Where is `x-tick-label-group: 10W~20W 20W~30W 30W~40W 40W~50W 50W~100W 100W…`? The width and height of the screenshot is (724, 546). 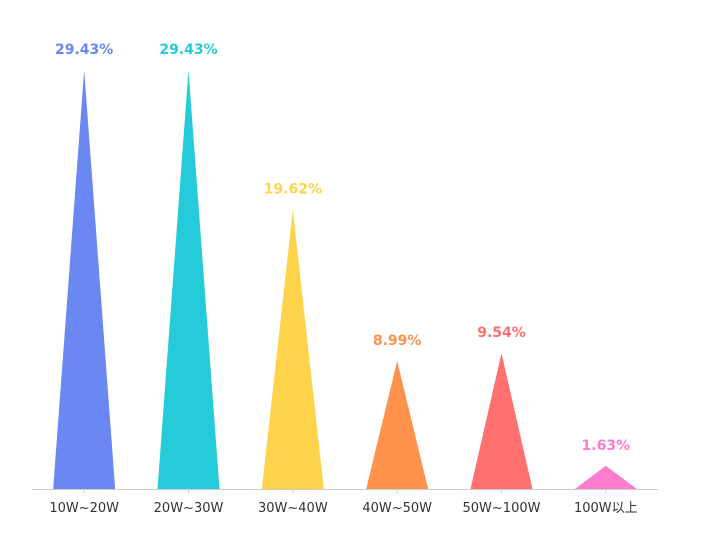 x-tick-label-group: 10W~20W 20W~30W 30W~40W 40W~50W 50W~100W 100W… is located at coordinates (343, 502).